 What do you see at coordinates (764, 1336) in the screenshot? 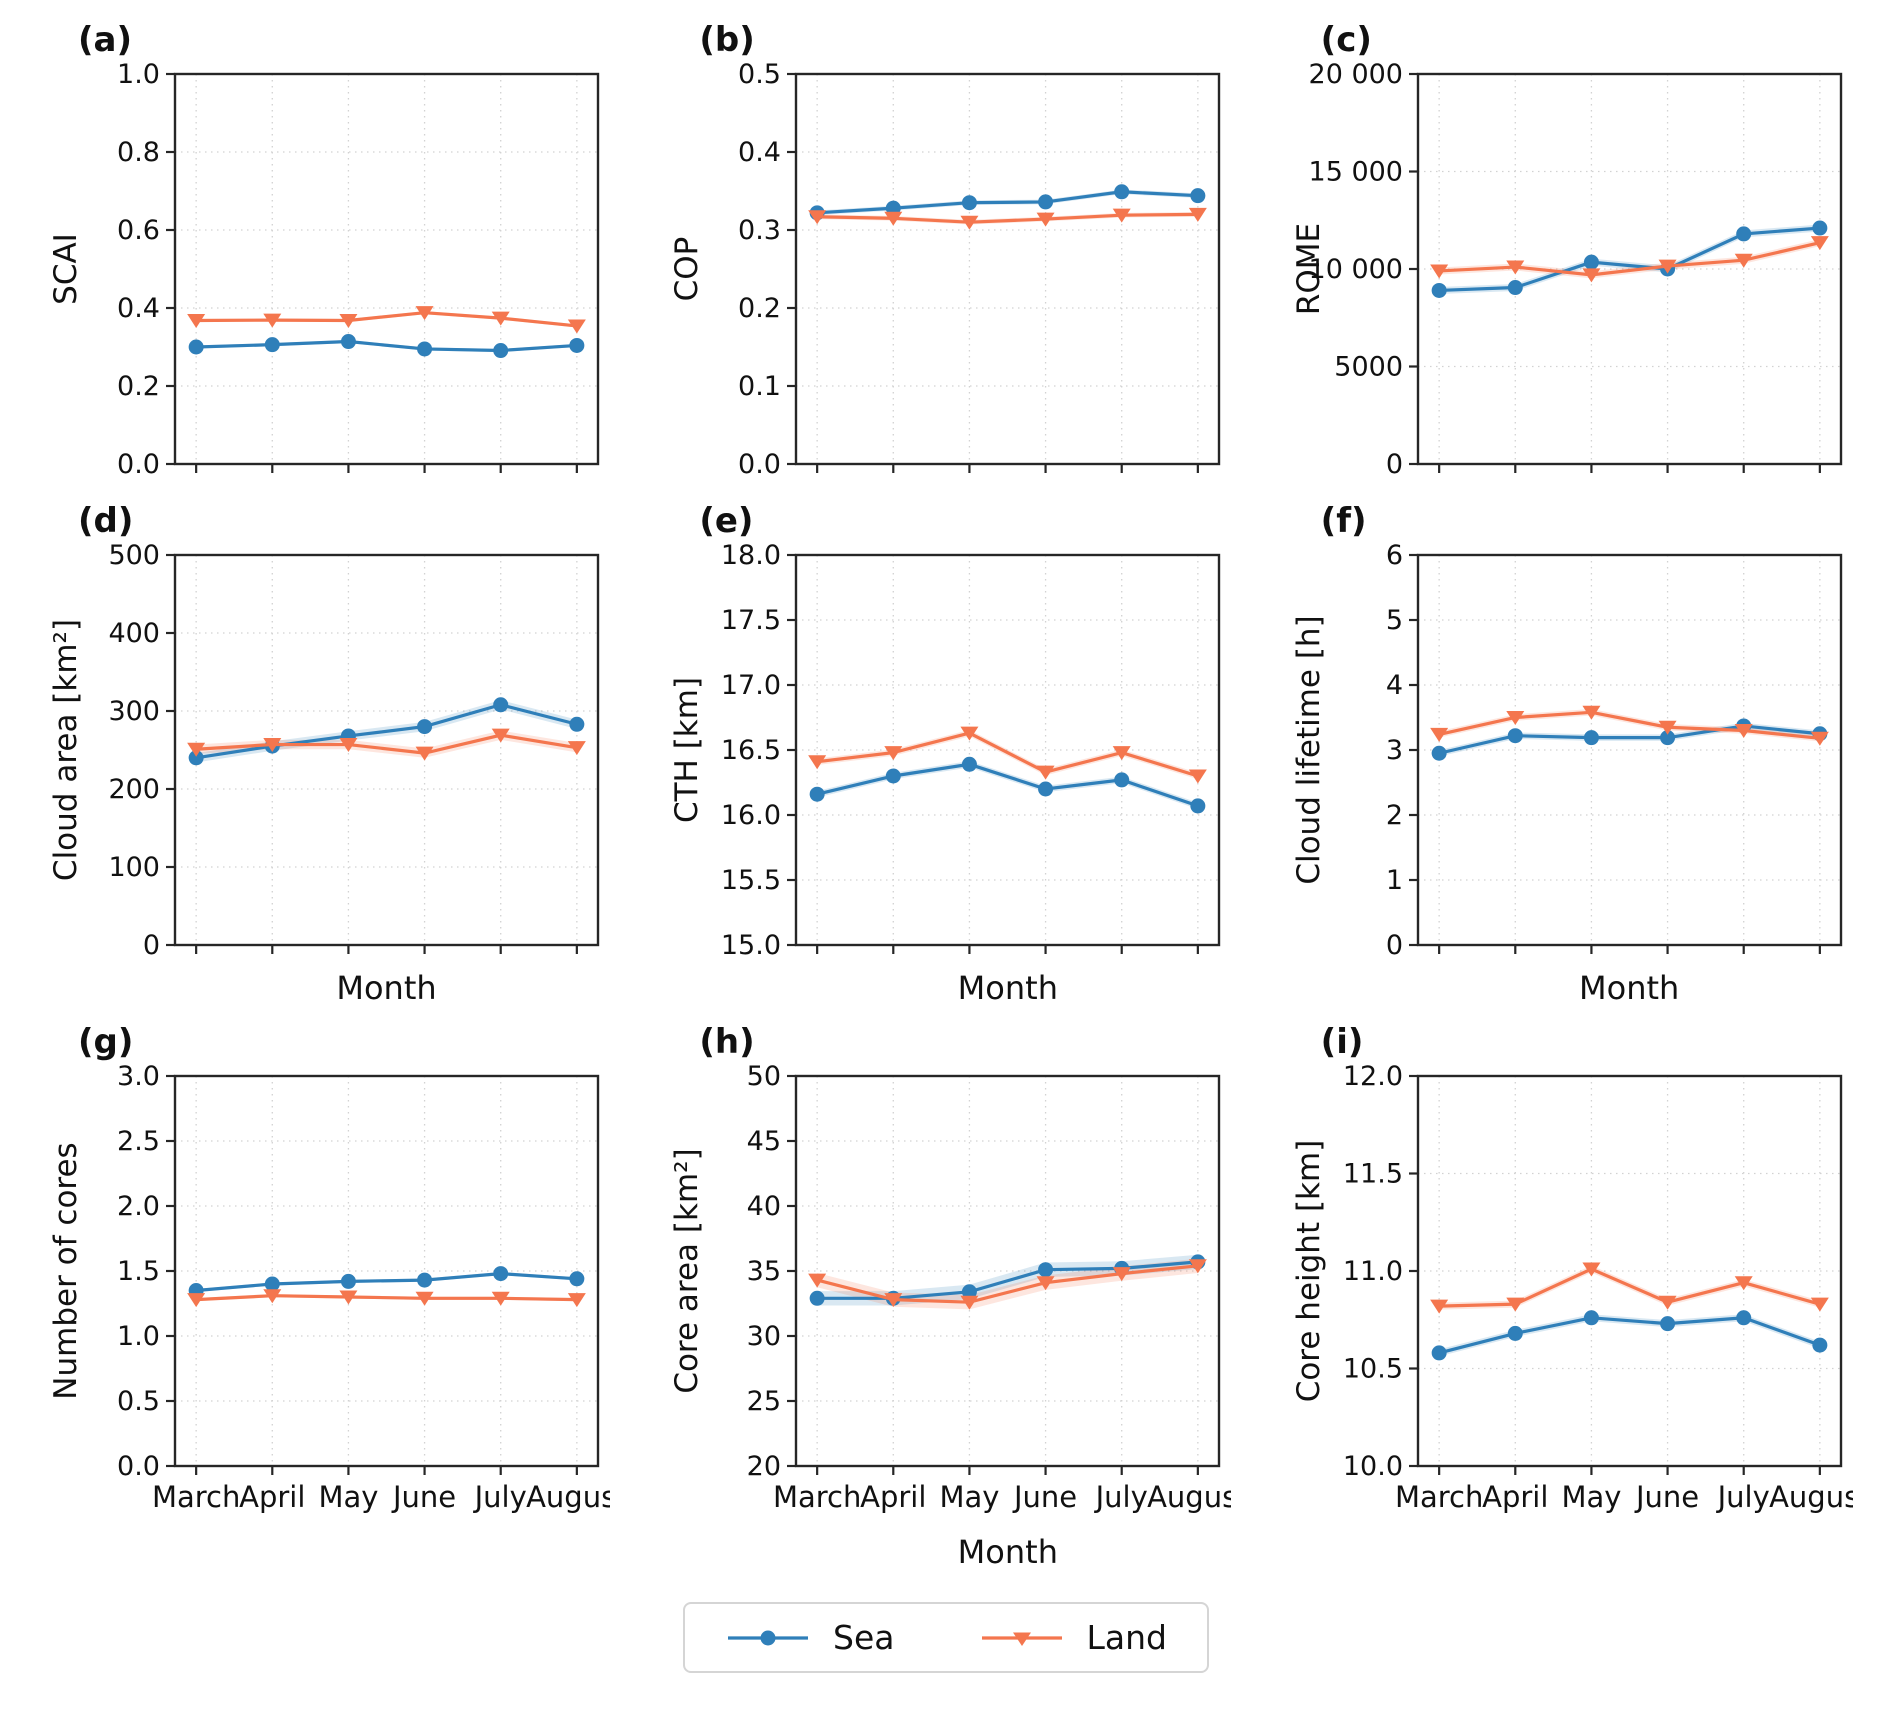
I see `svg-text: 30` at bounding box center [764, 1336].